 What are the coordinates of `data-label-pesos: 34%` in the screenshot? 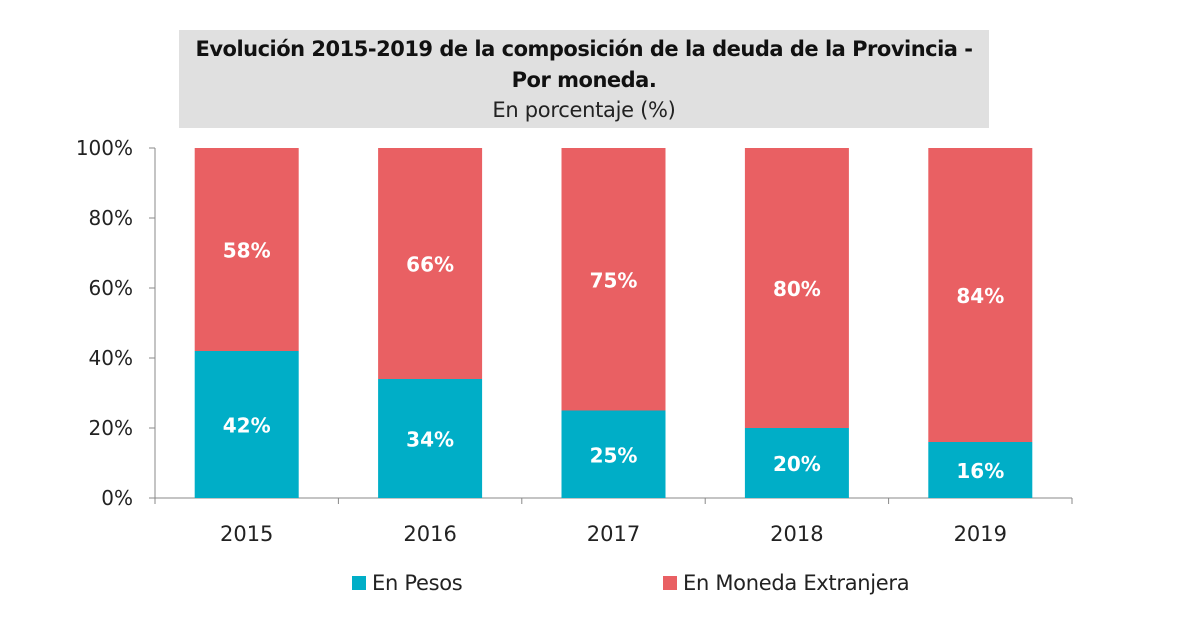 It's located at (430, 440).